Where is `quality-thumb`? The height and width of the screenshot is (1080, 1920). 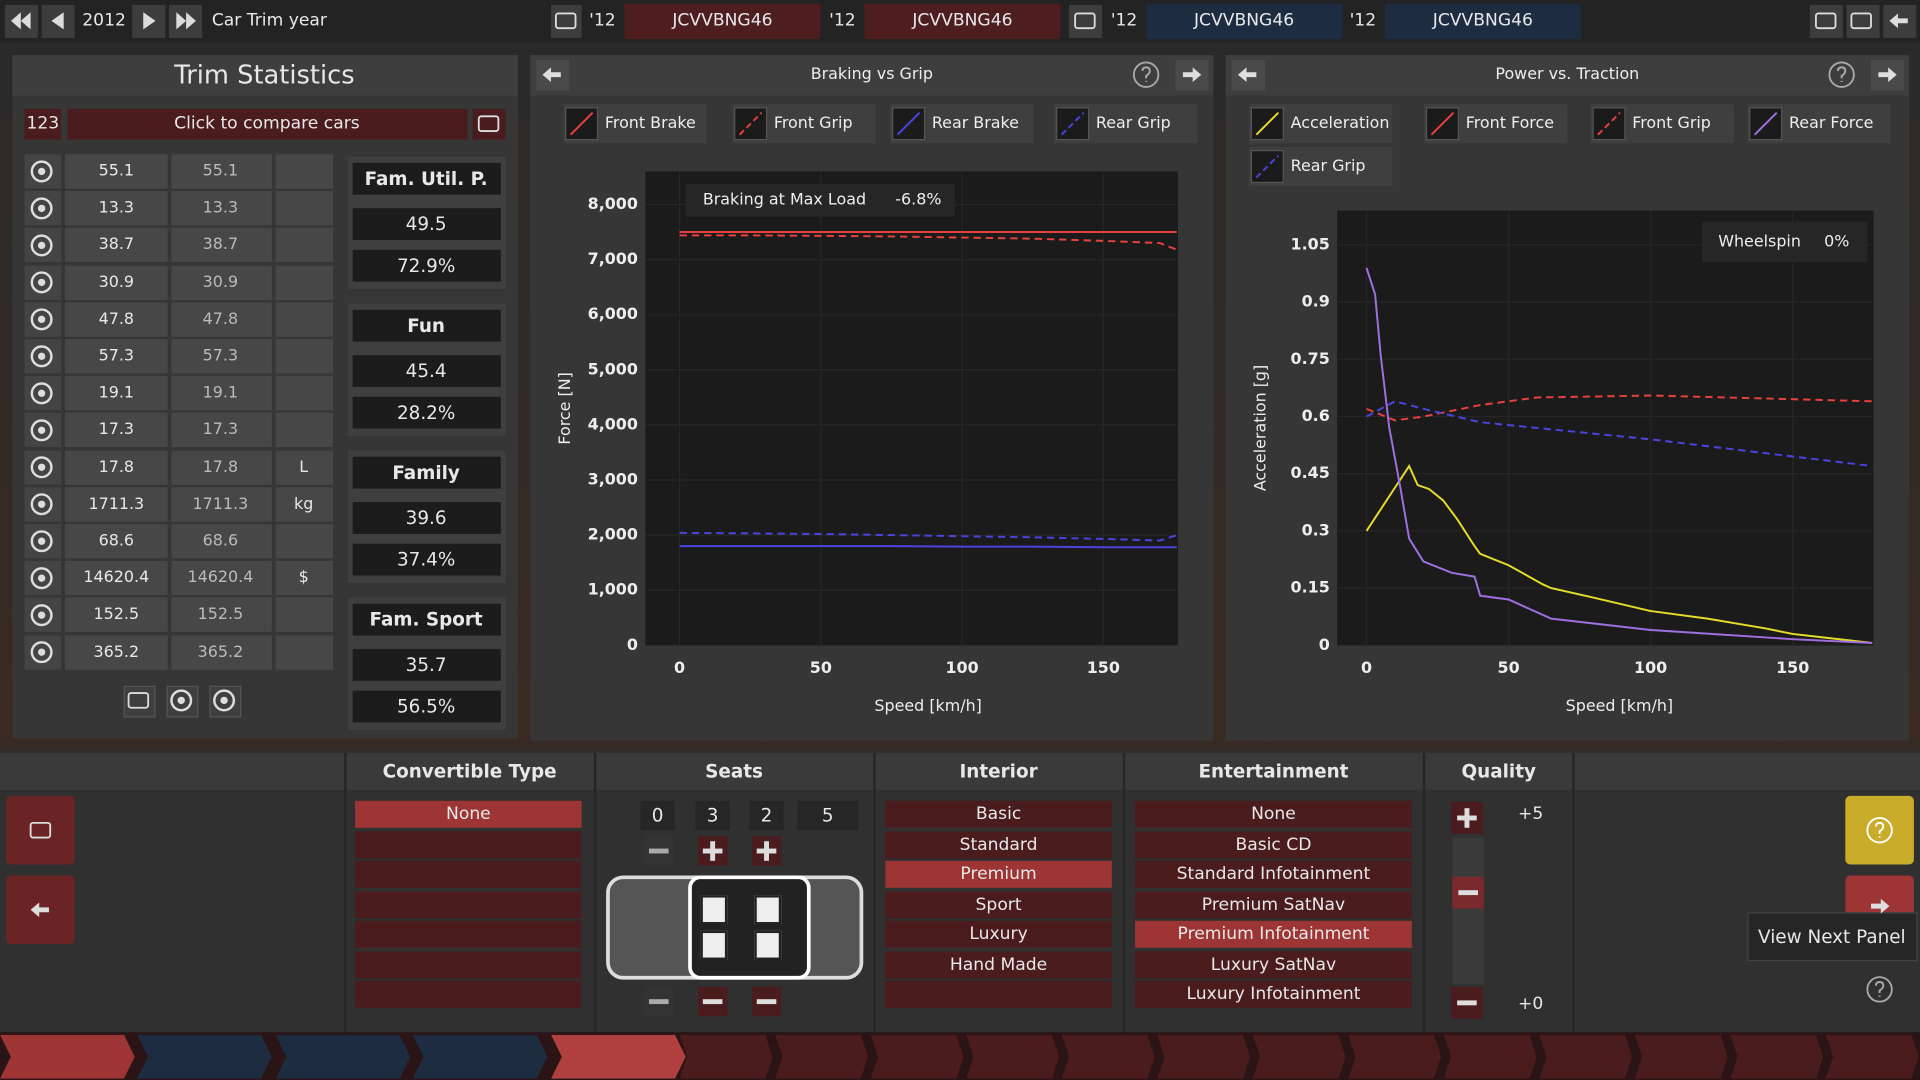 quality-thumb is located at coordinates (1468, 892).